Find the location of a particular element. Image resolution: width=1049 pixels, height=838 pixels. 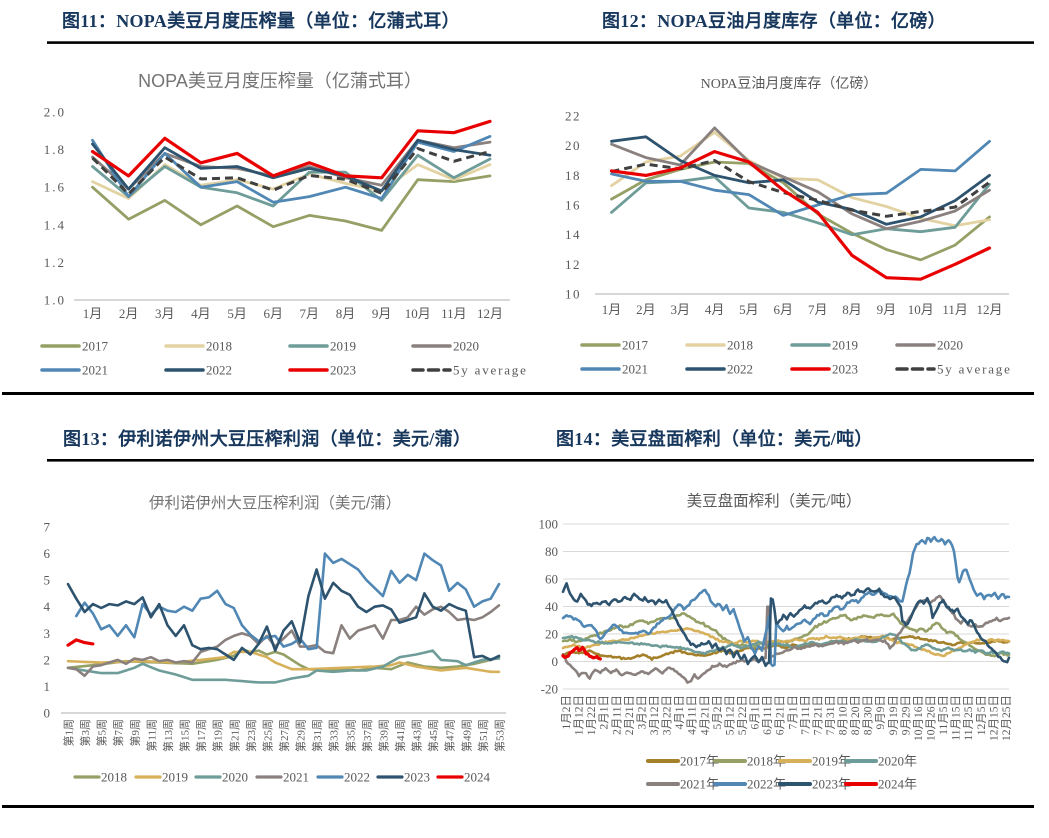

svg-text: 7月 is located at coordinates (310, 313).